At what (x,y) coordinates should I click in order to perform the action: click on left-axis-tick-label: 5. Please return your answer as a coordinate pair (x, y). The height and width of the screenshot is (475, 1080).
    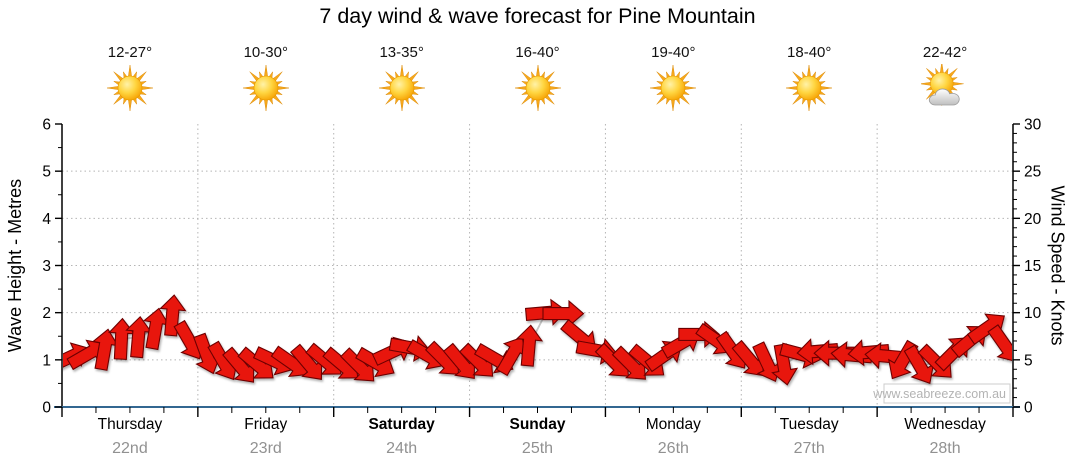
    Looking at the image, I should click on (46, 172).